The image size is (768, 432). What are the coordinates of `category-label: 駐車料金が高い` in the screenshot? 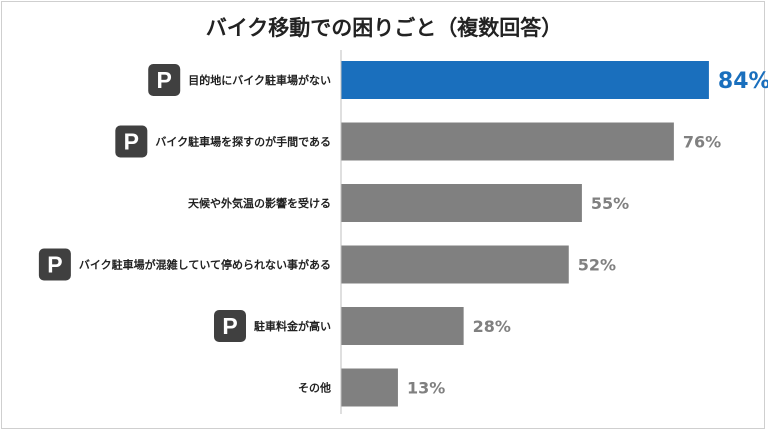 It's located at (292, 326).